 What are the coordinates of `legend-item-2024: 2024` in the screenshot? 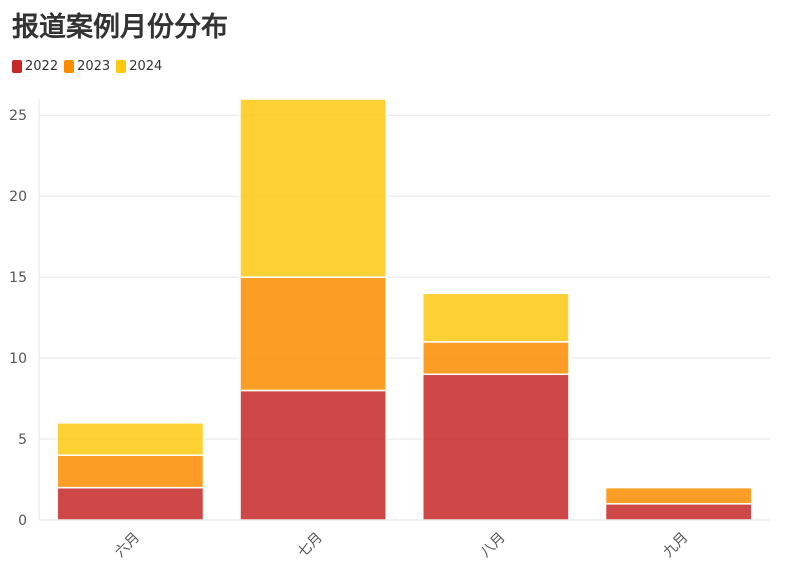 It's located at (139, 66).